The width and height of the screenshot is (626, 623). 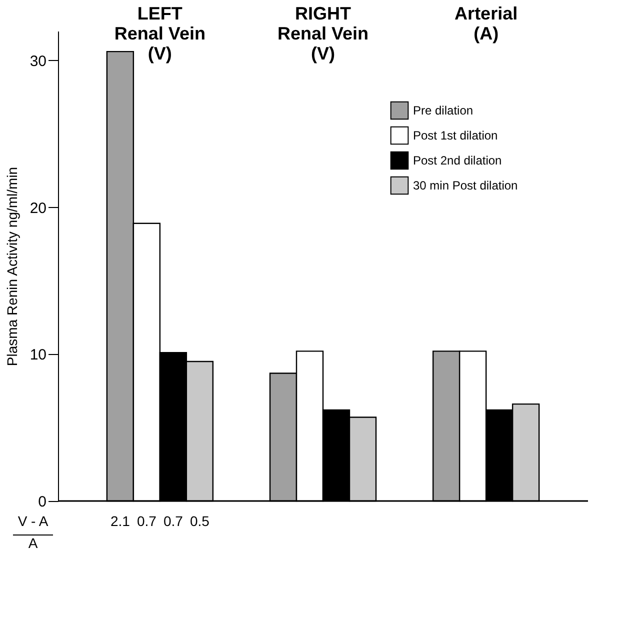 I want to click on text: V - A A, so click(x=33, y=532).